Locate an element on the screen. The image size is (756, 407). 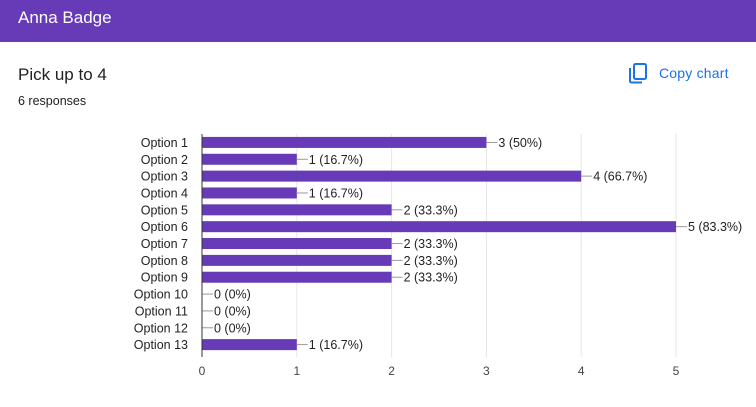
app-header: Anna Badge is located at coordinates (378, 21).